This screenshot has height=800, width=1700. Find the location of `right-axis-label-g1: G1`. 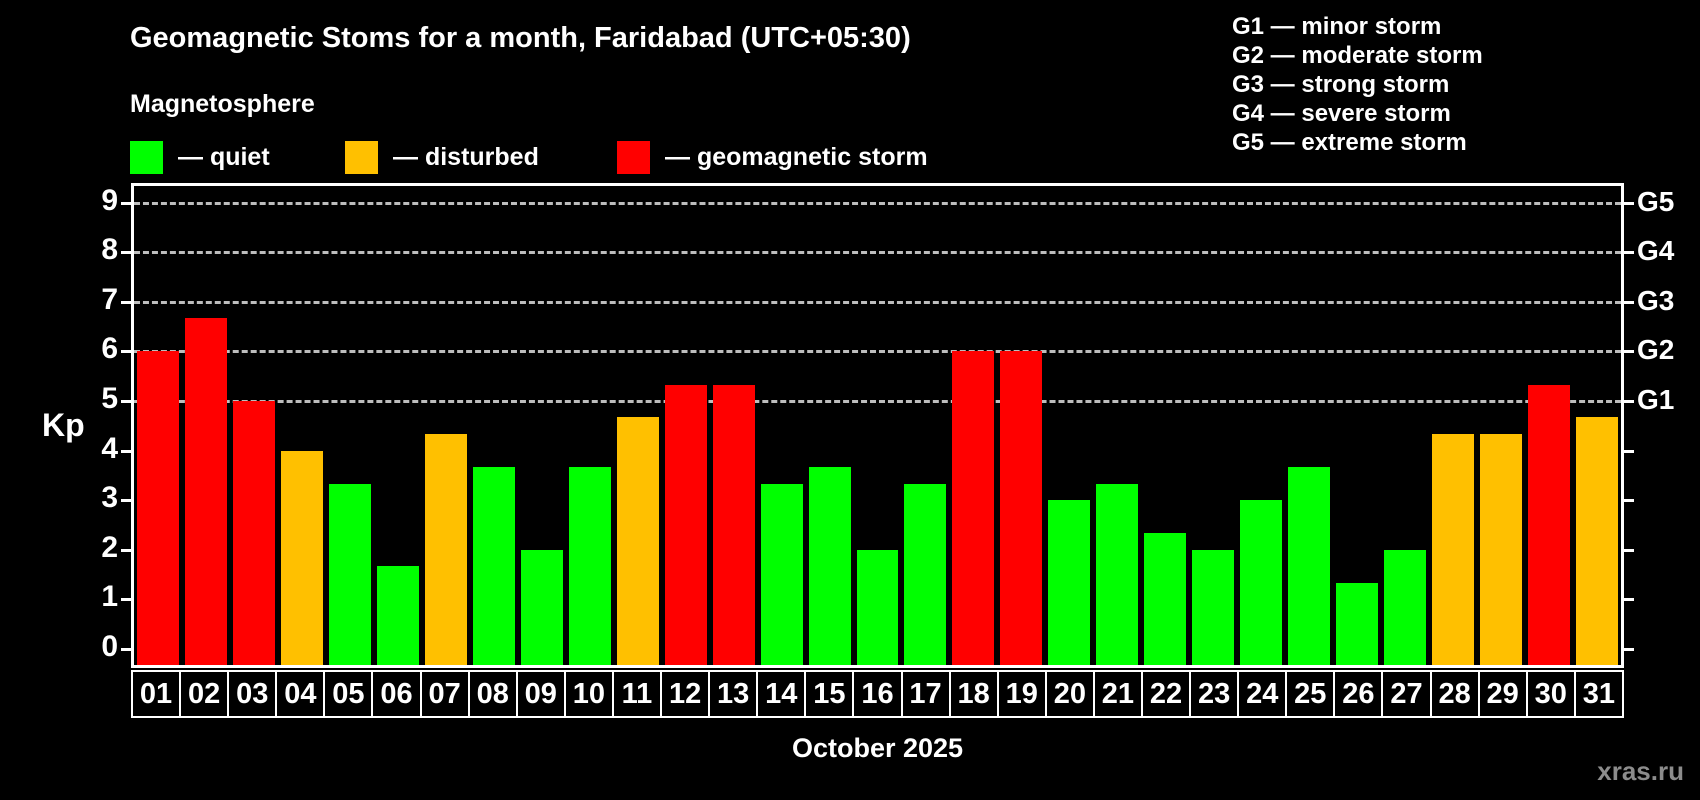

right-axis-label-g1: G1 is located at coordinates (1656, 399).